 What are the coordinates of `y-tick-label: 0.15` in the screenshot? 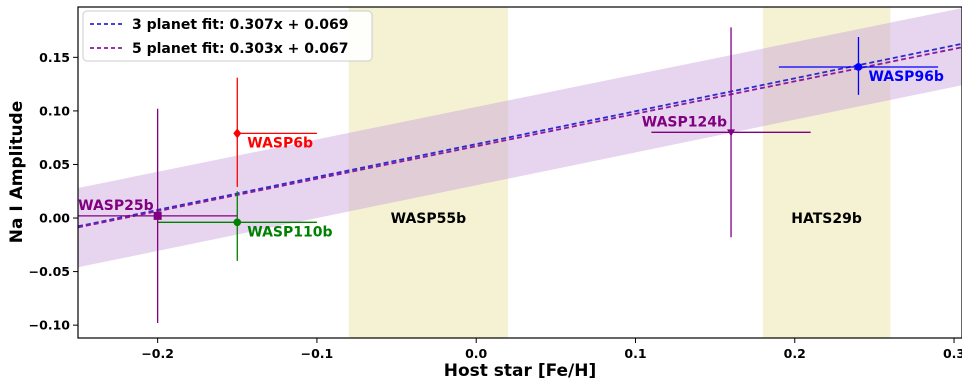 It's located at (54, 57).